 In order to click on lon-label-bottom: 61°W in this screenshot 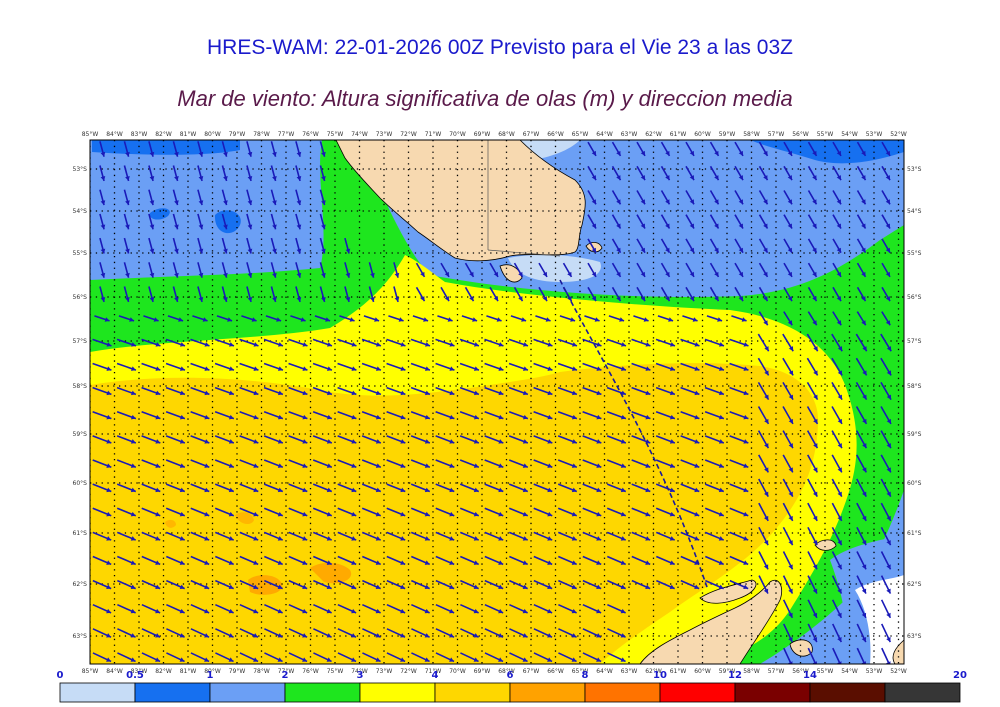, I will do `click(678, 671)`.